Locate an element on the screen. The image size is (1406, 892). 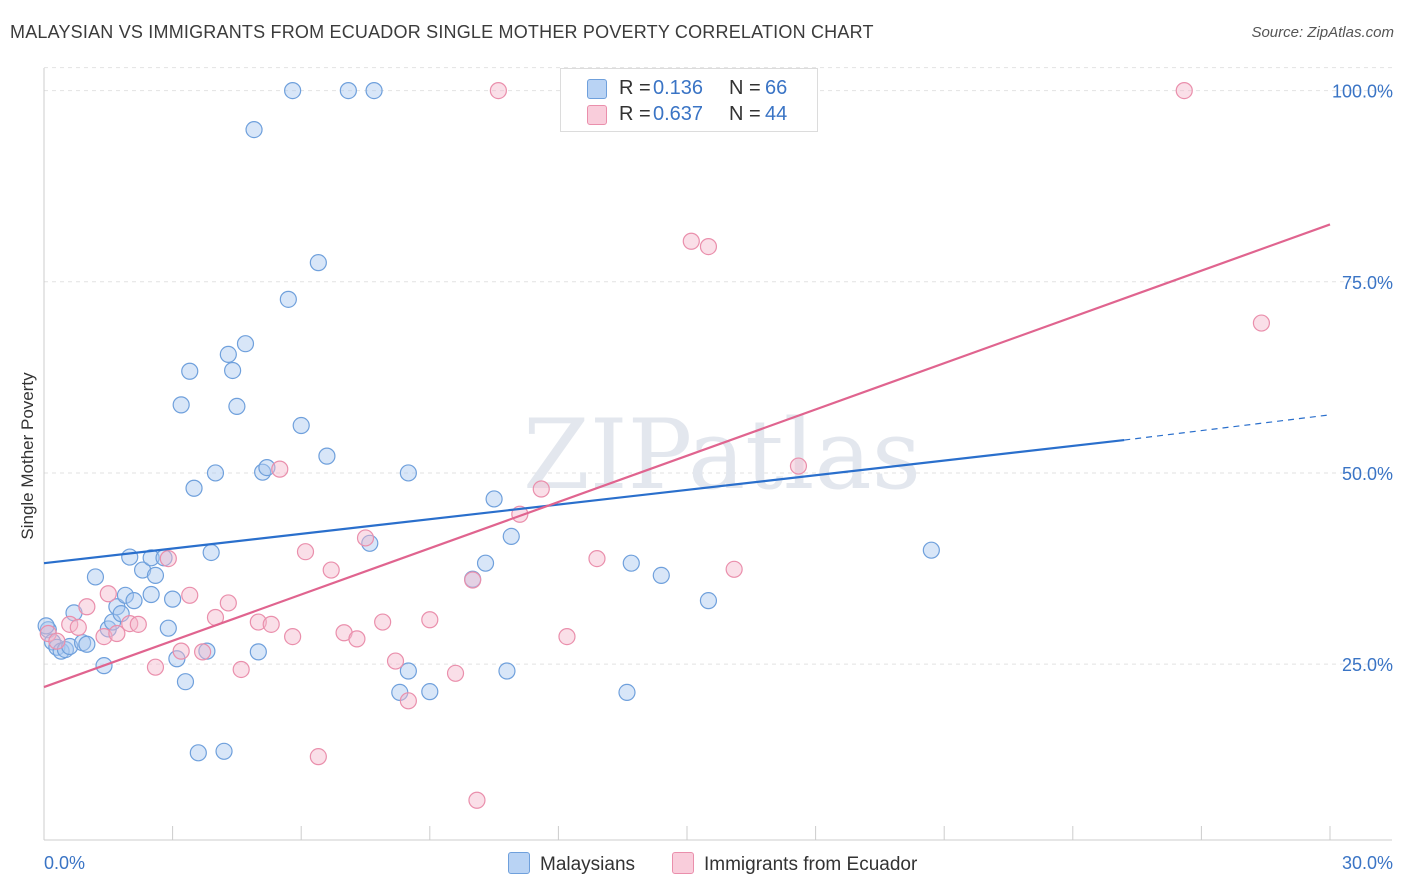
x-tick-label: 0.0% is located at coordinates (64, 863).